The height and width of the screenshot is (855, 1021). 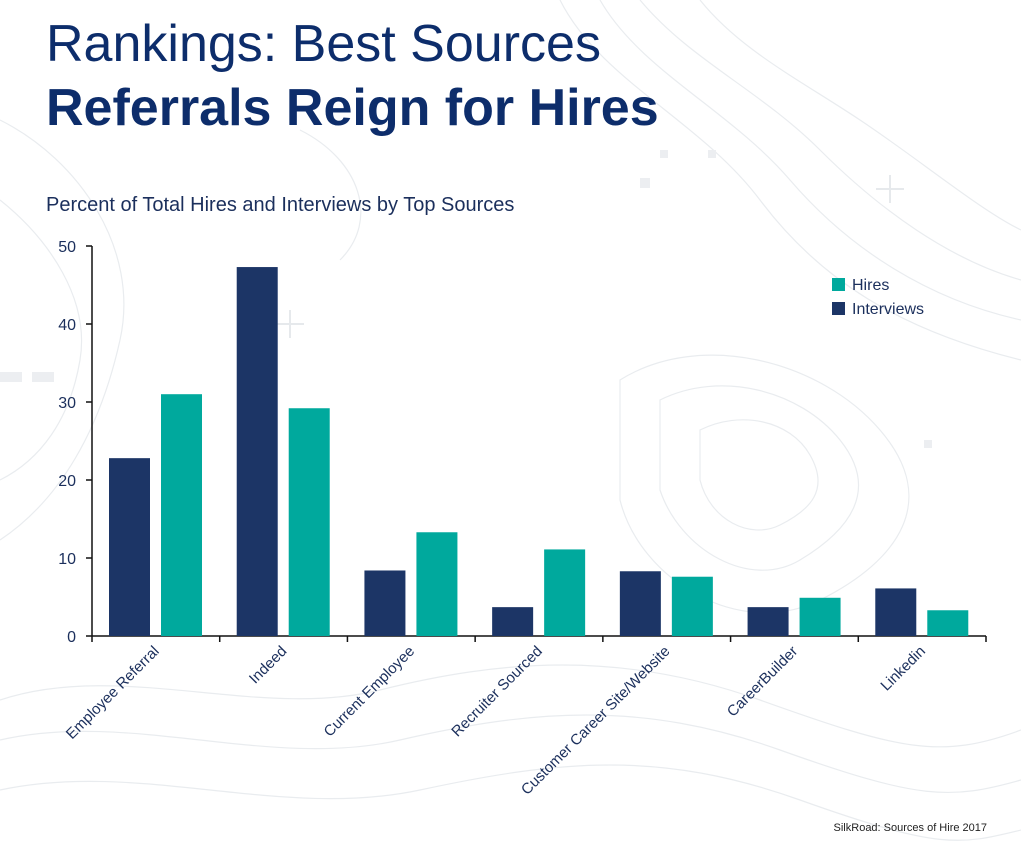 What do you see at coordinates (113, 693) in the screenshot?
I see `x-tick-label: Employee Referral` at bounding box center [113, 693].